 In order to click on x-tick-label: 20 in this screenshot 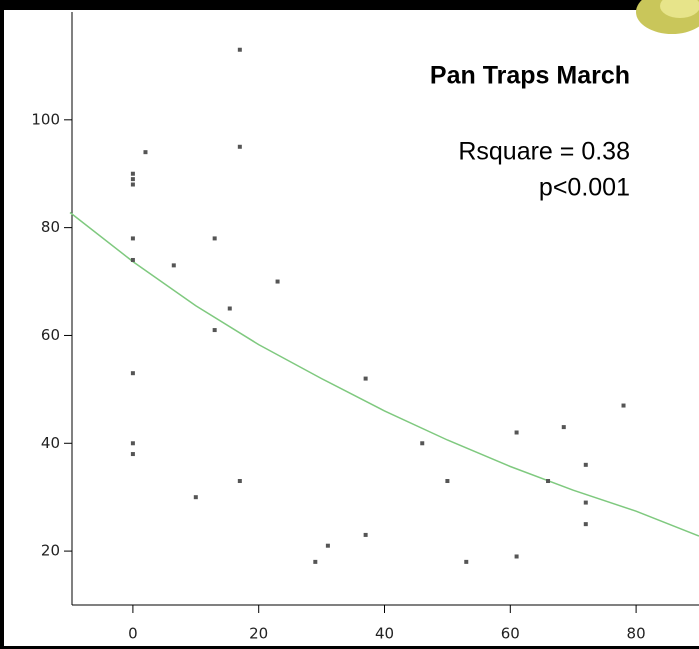, I will do `click(258, 634)`.